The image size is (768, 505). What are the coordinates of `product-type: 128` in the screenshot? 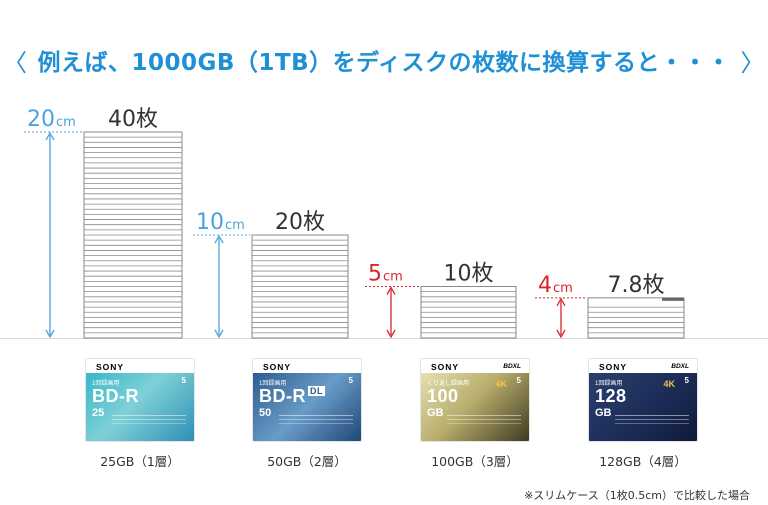 It's located at (611, 396).